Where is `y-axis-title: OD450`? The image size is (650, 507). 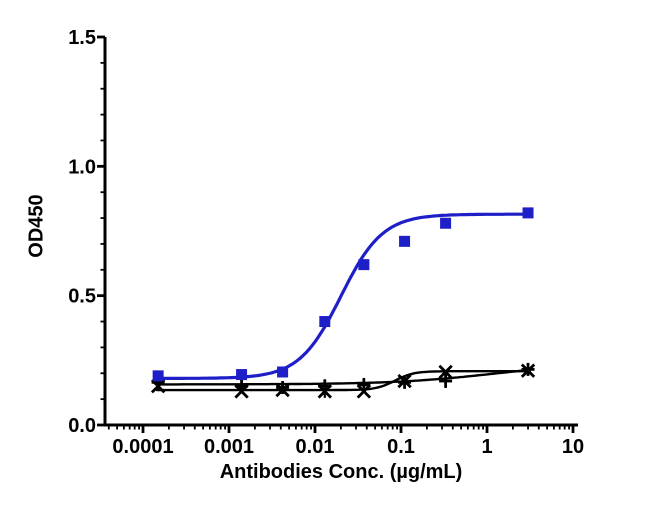 y-axis-title: OD450 is located at coordinates (36, 226).